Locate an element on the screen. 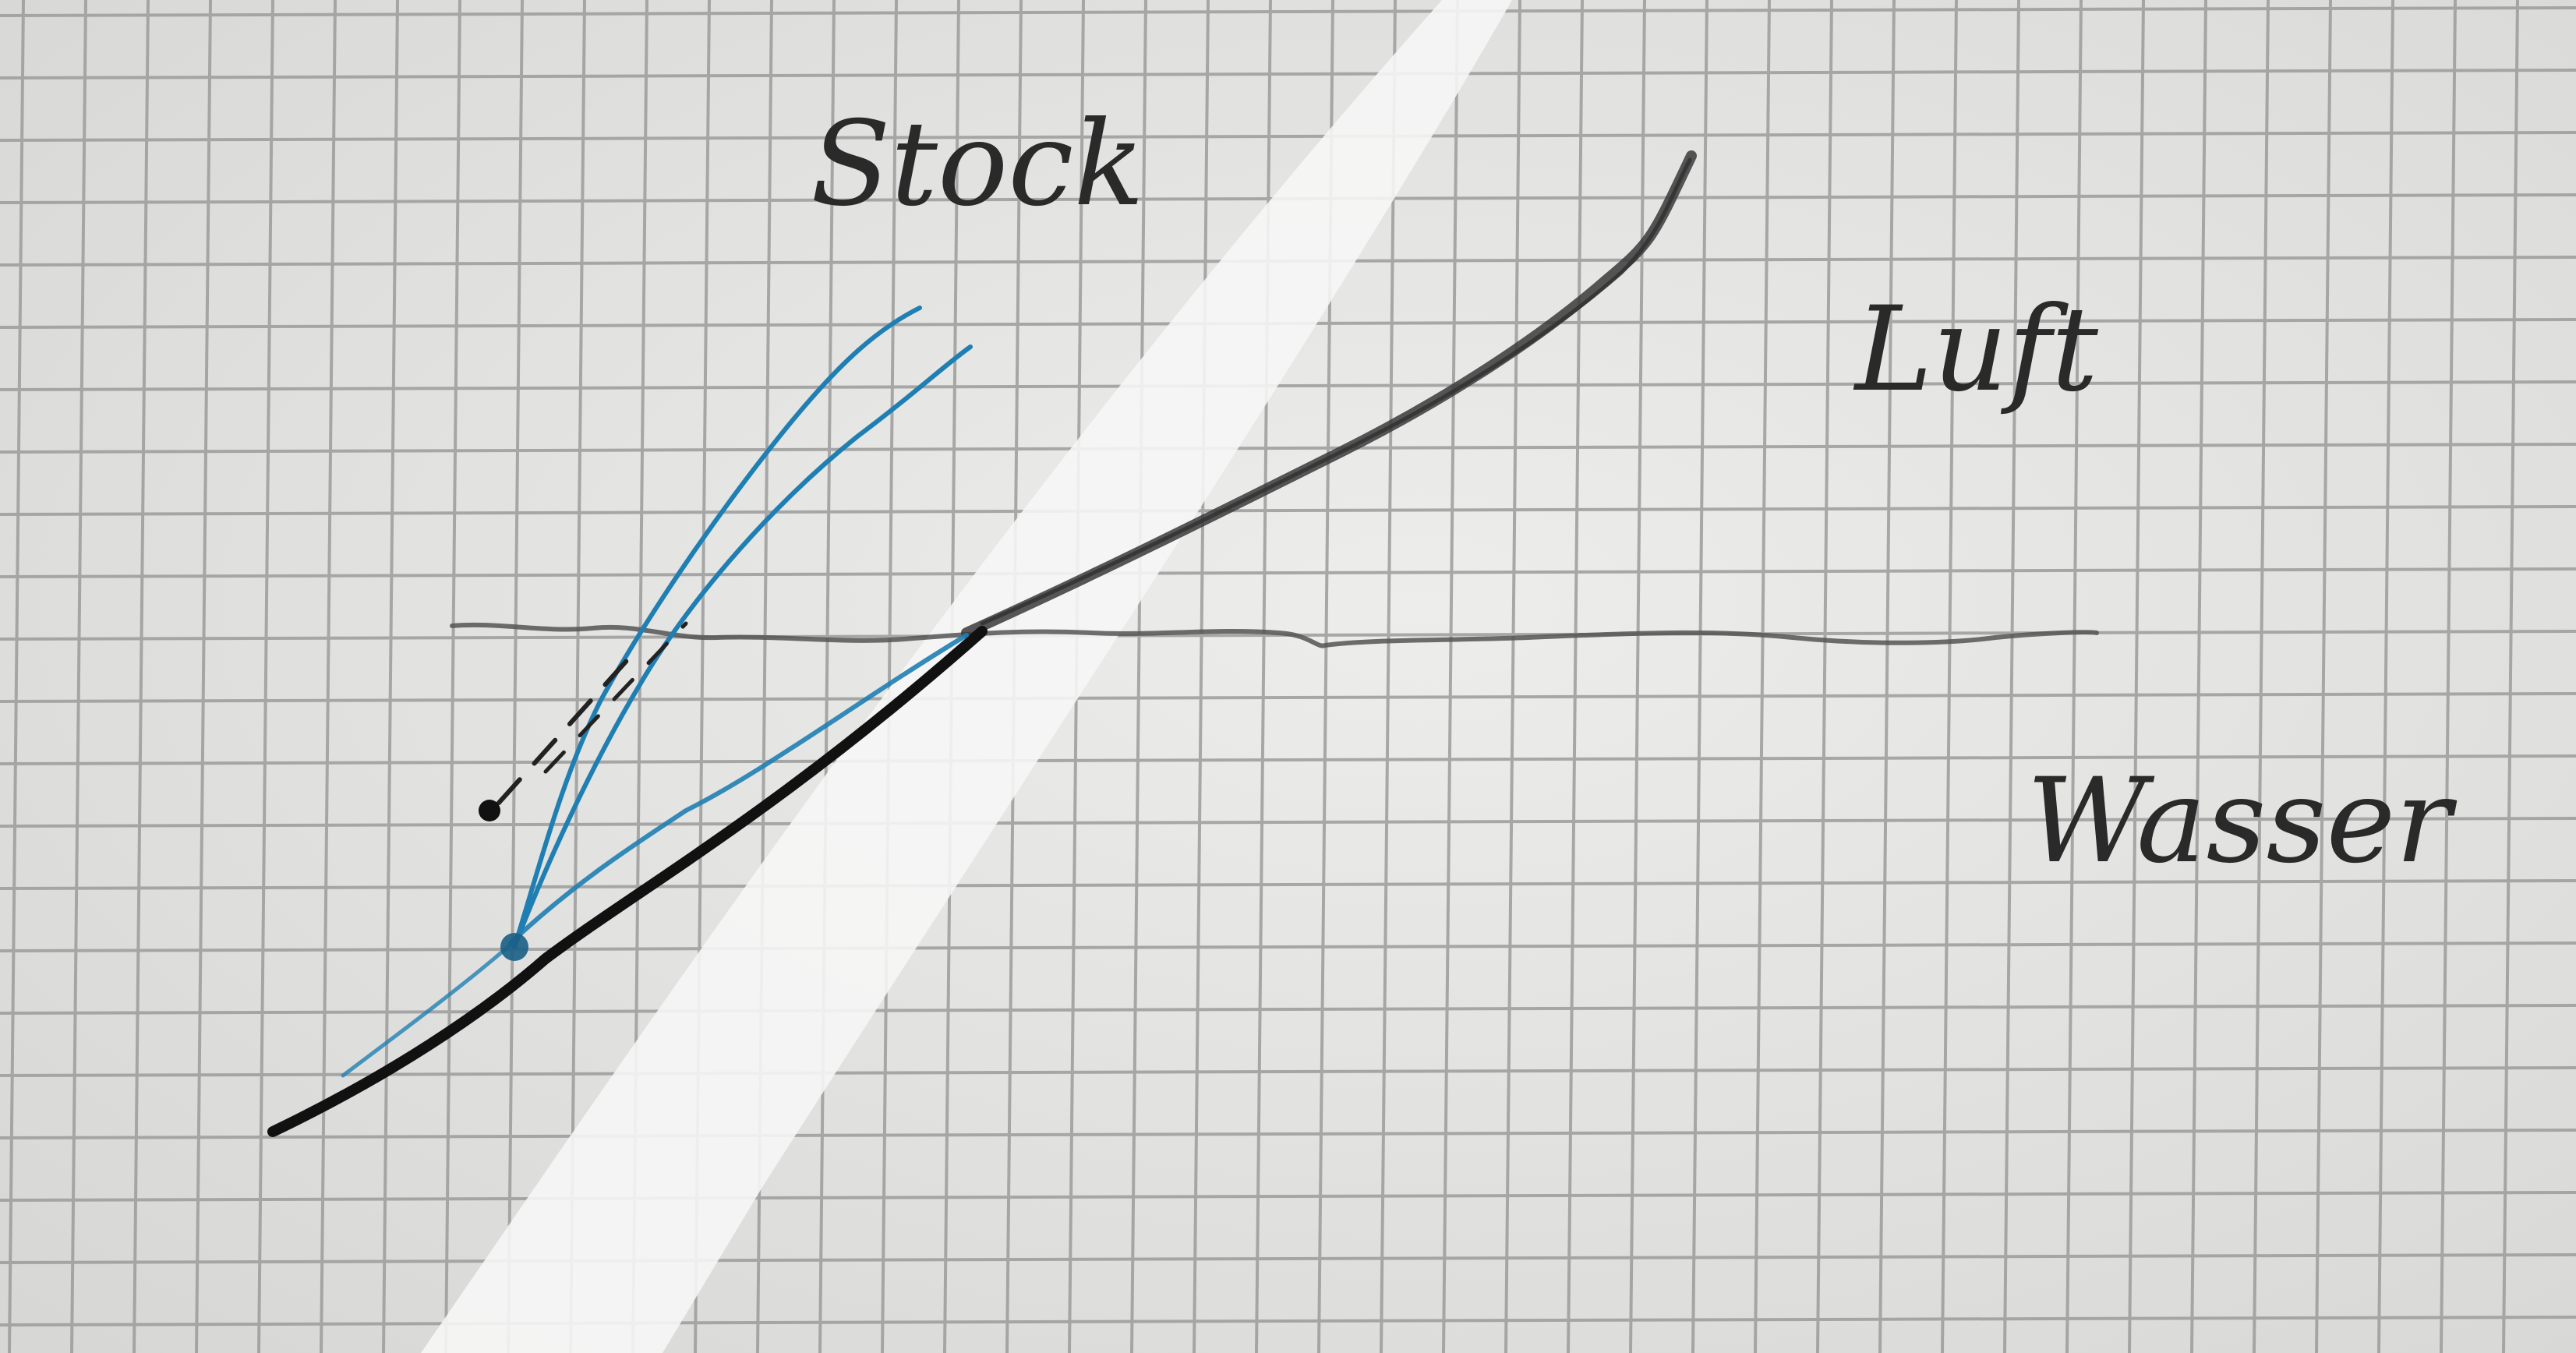 The width and height of the screenshot is (2576, 1353). intersection-point is located at coordinates (514, 947).